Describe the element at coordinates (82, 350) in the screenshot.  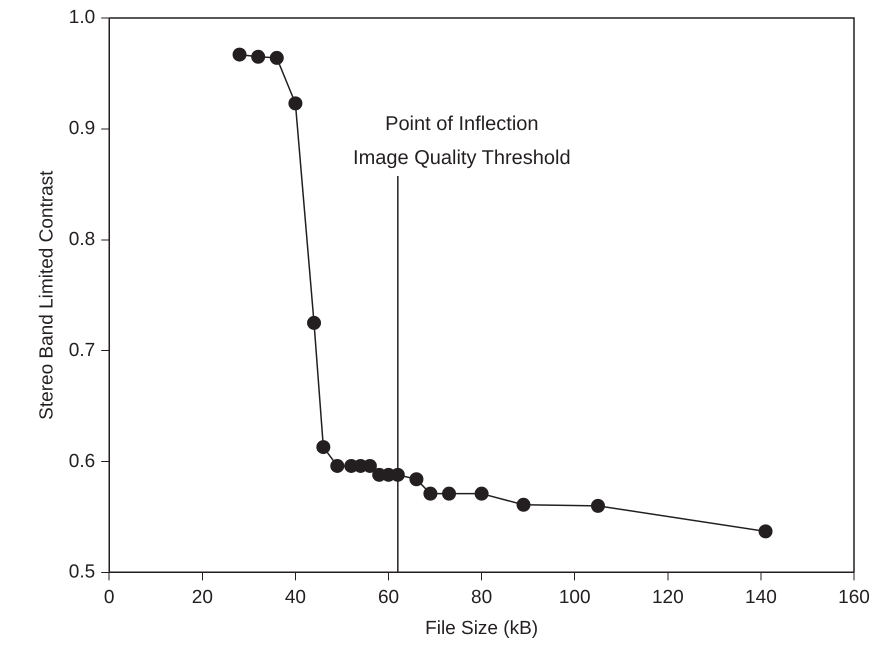
I see `y-tick-label: 0.7` at that location.